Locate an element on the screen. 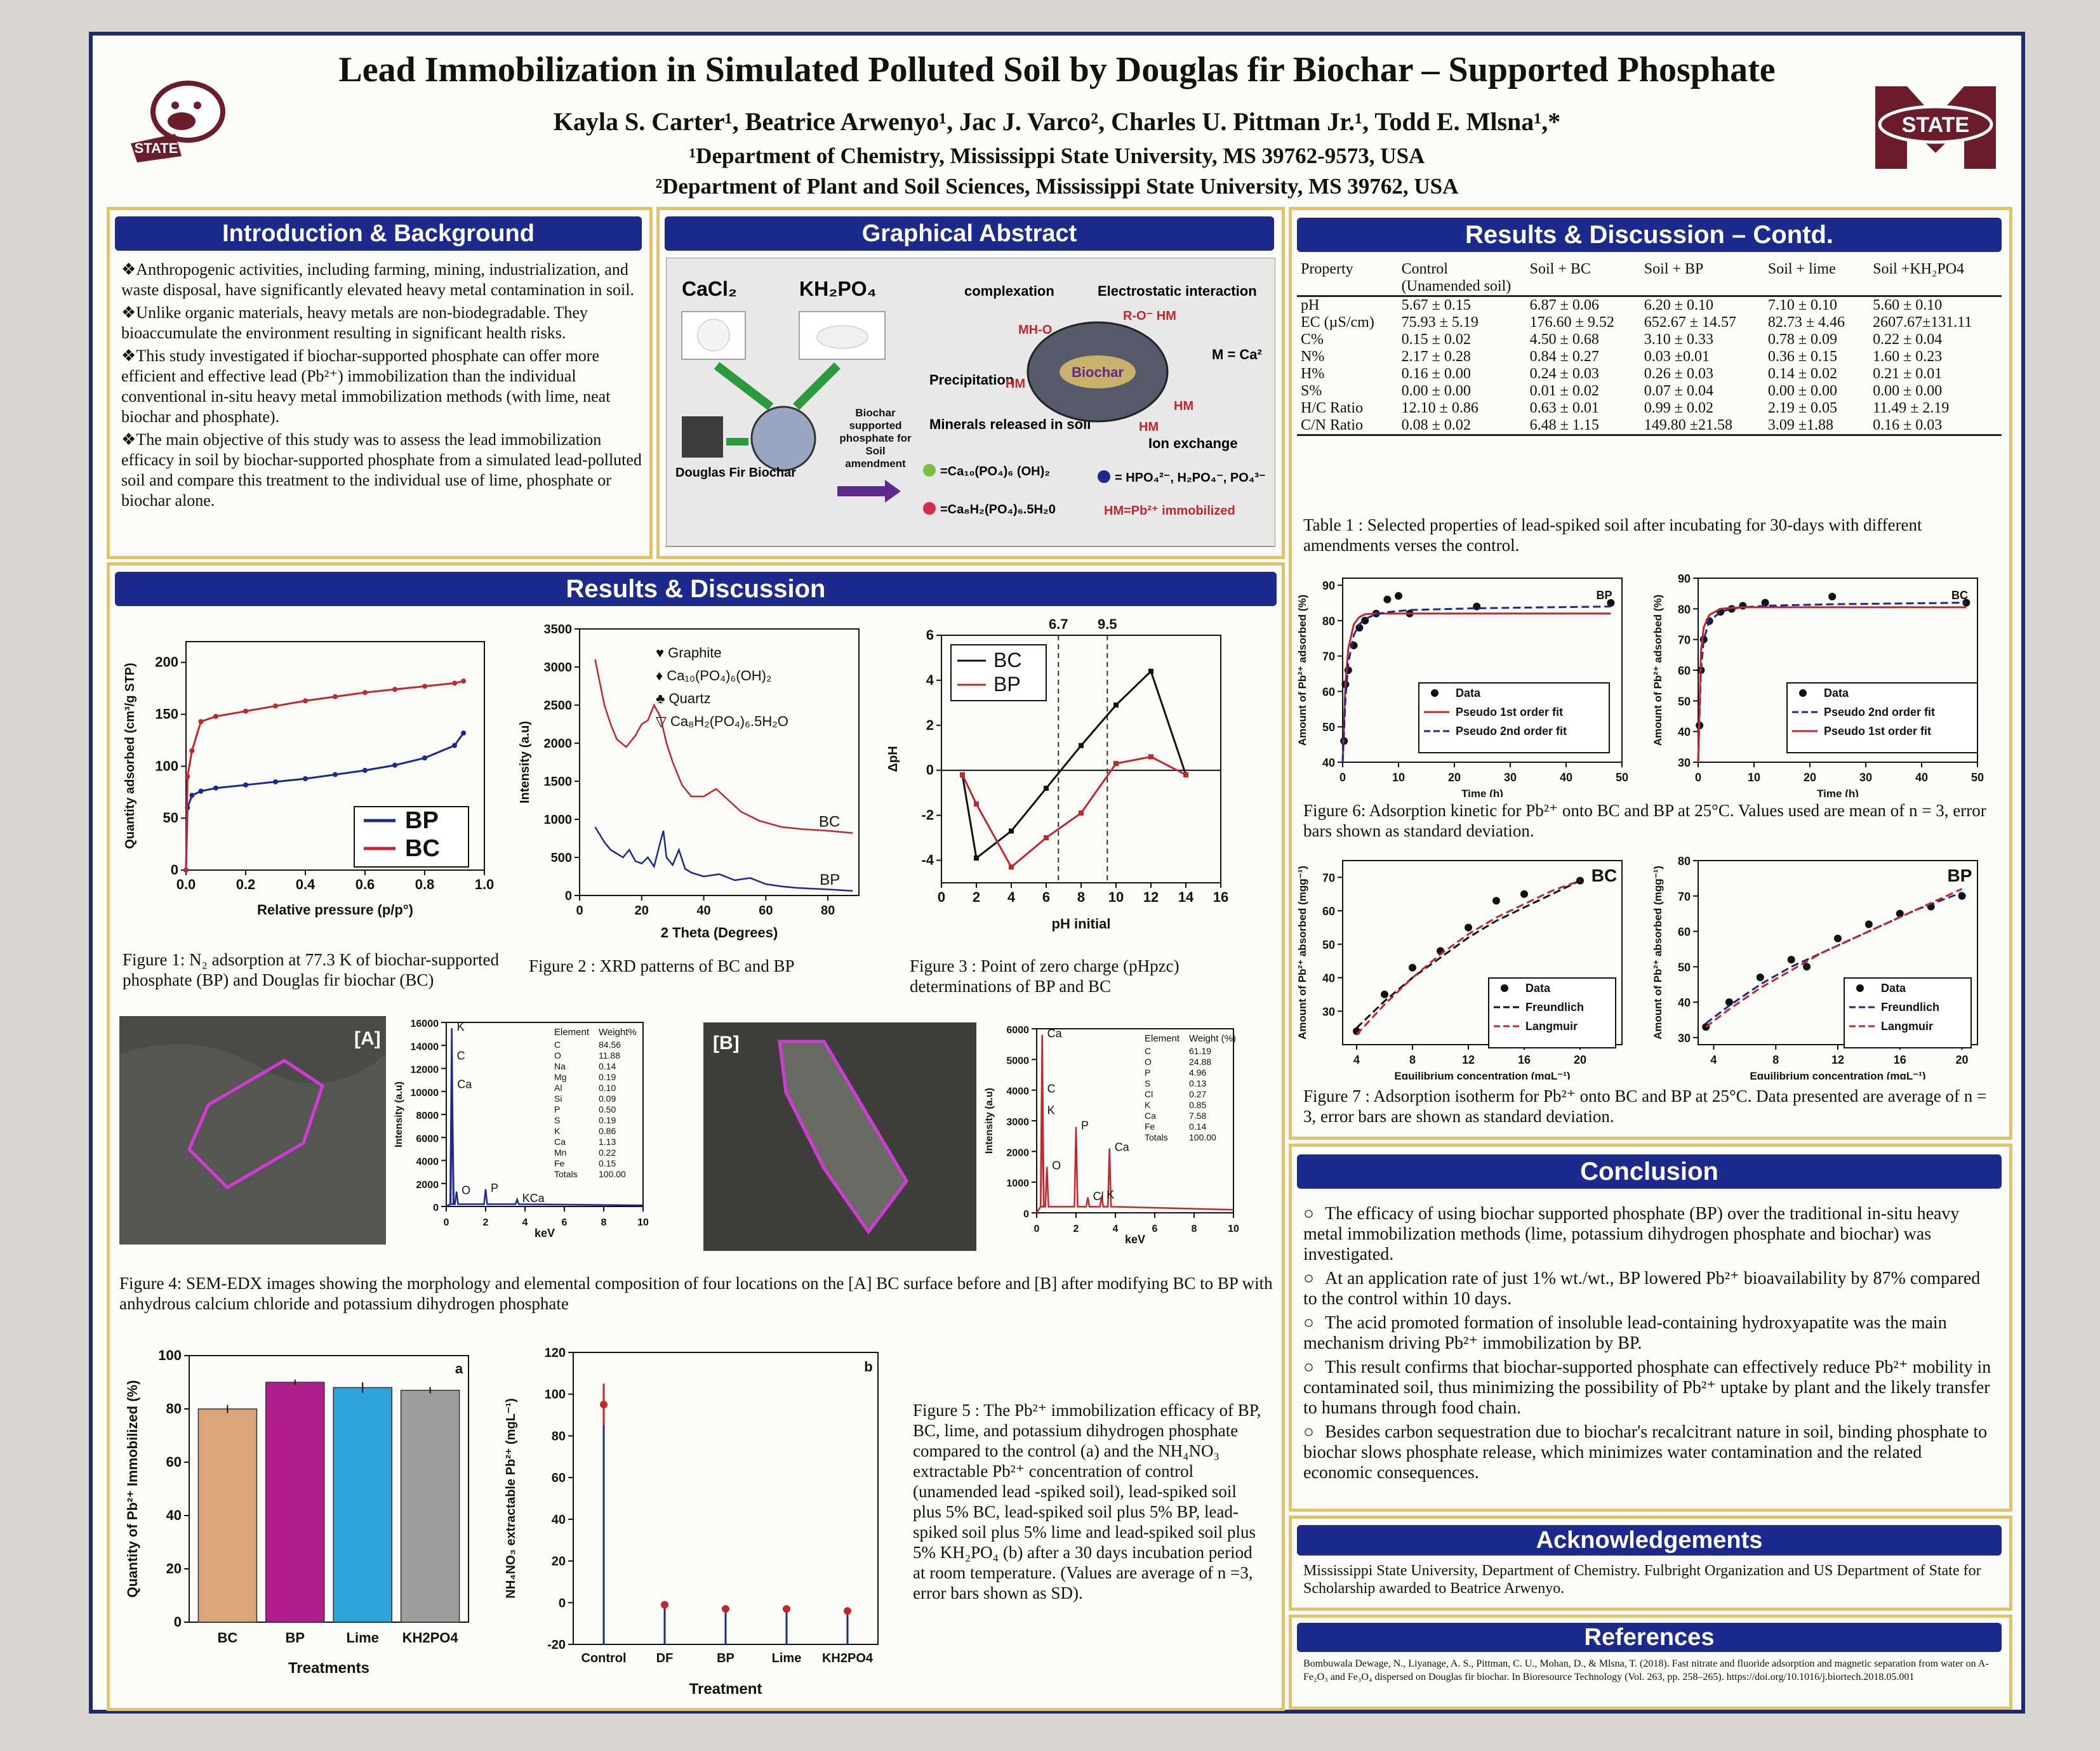 Image resolution: width=2100 pixels, height=1751 pixels. peak-label: Cl is located at coordinates (1098, 1196).